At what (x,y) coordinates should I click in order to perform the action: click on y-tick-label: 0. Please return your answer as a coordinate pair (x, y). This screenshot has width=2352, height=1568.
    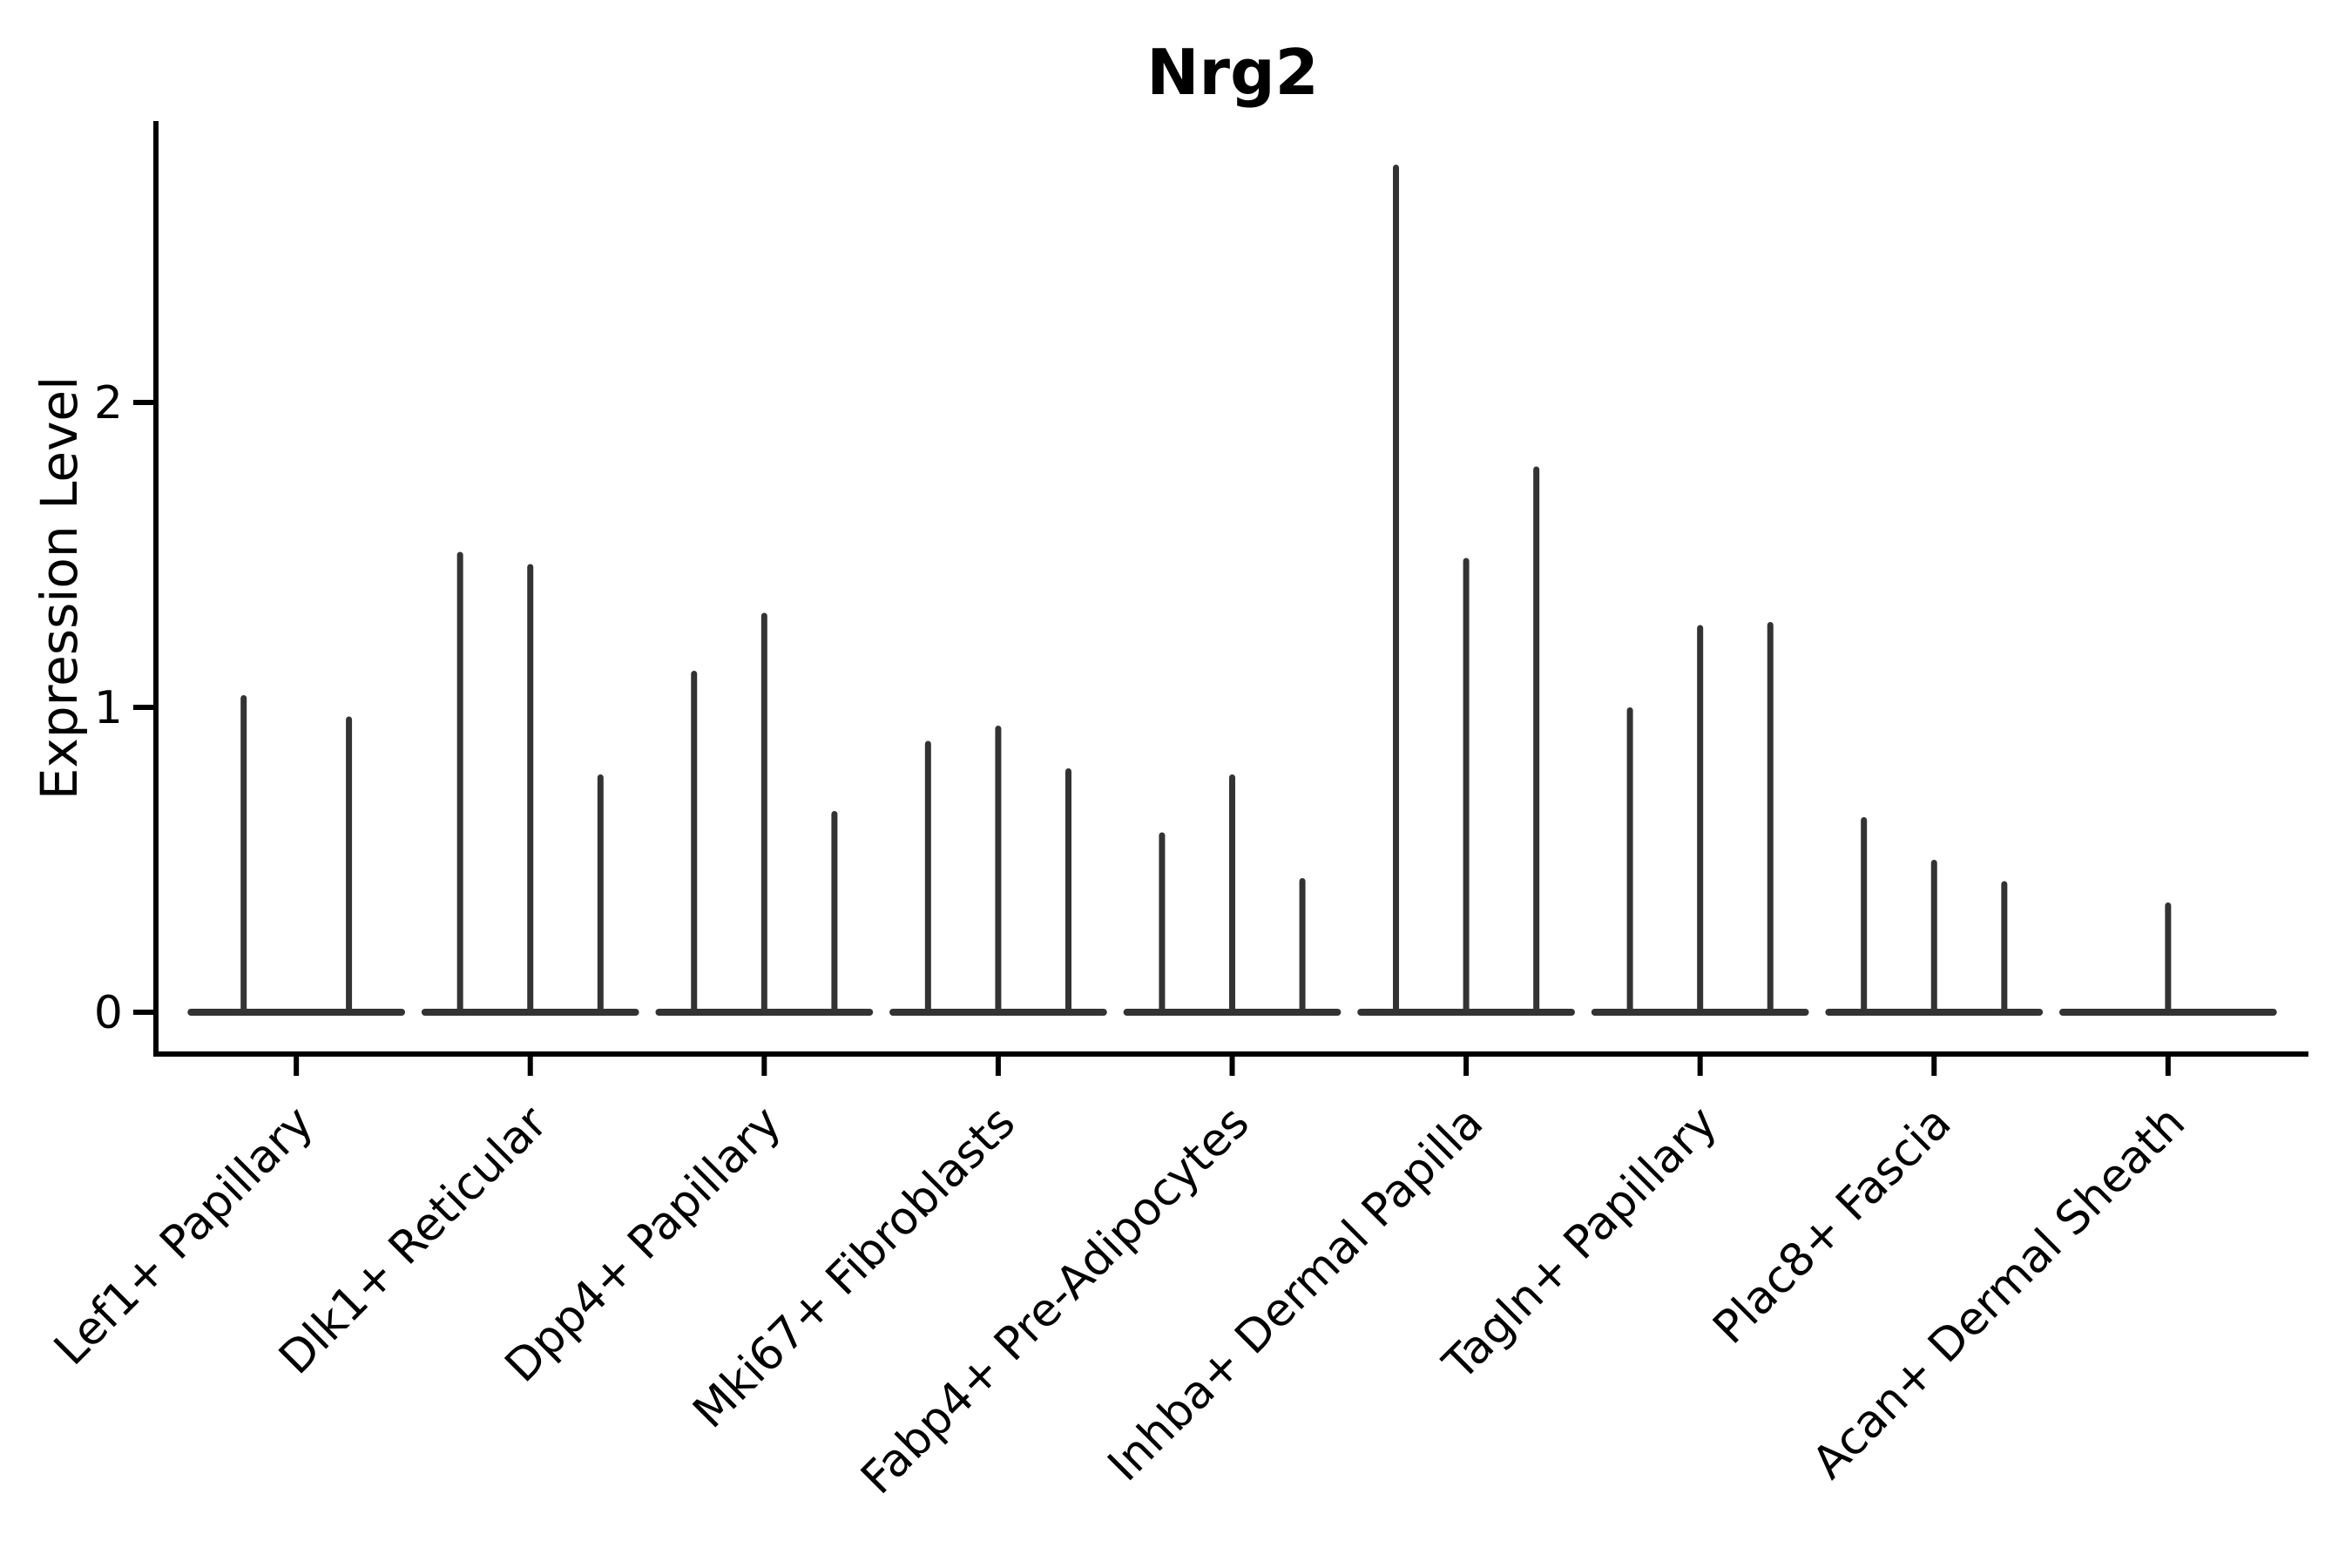
    Looking at the image, I should click on (109, 1013).